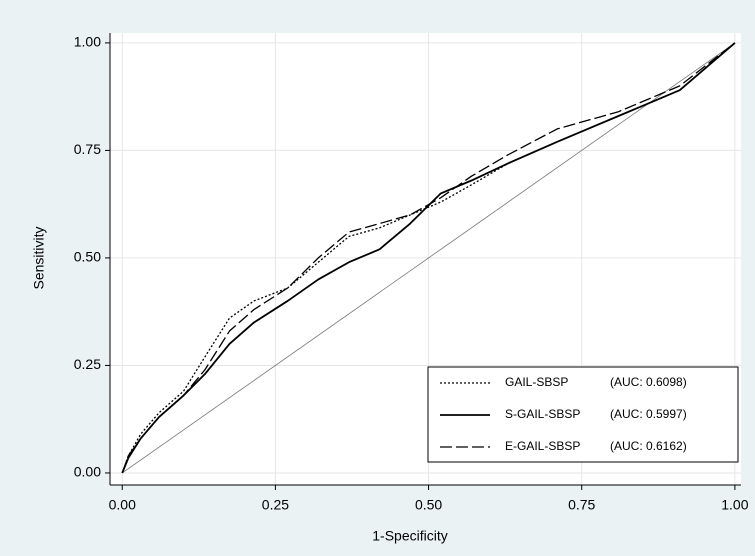 This screenshot has width=755, height=556. Describe the element at coordinates (542, 414) in the screenshot. I see `legend-label: S-GAIL-SBSP` at that location.